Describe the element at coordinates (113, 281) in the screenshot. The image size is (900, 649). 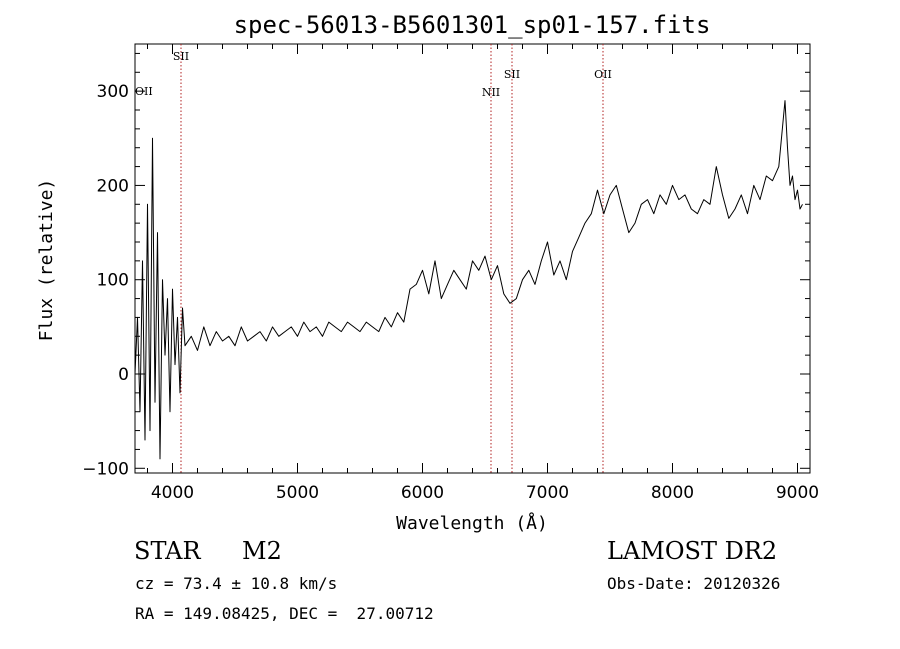
I see `y-tick-label: 100` at that location.